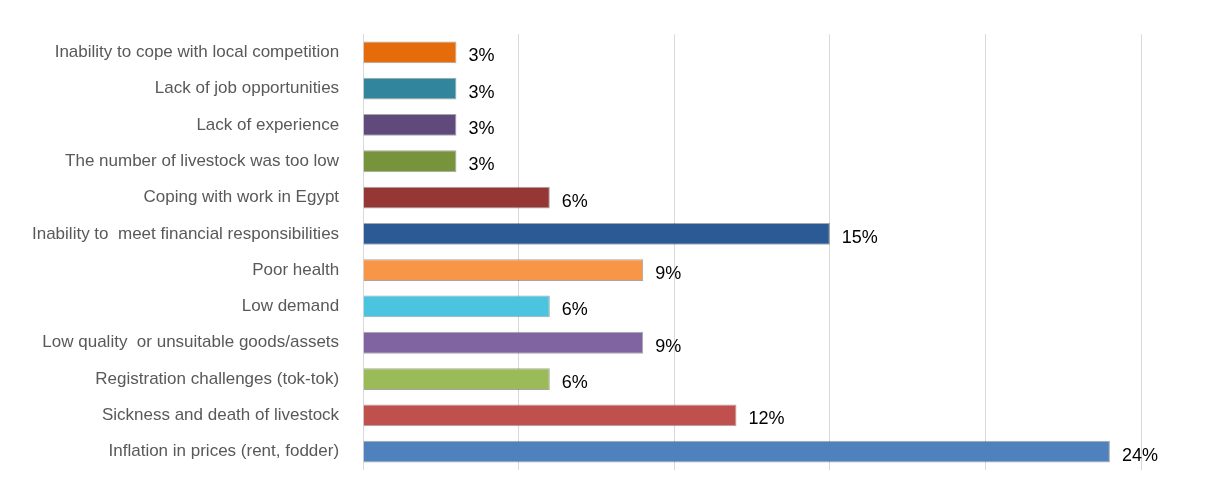 This screenshot has width=1231, height=504. What do you see at coordinates (191, 342) in the screenshot?
I see `y-tick-label: Low quality or unsuitable goods/assets` at bounding box center [191, 342].